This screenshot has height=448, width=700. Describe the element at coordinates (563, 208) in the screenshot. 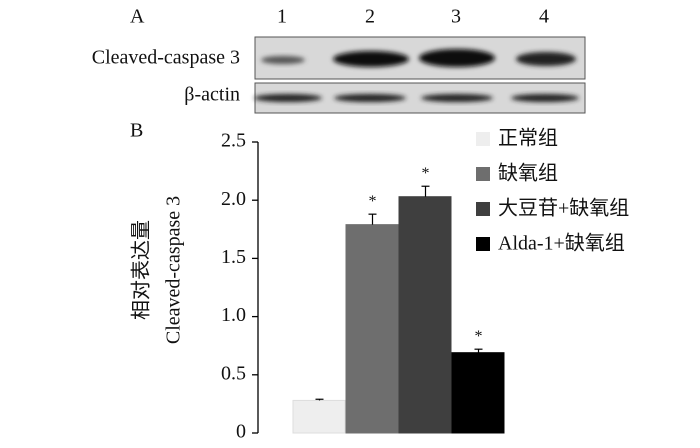

I see `legend-label: 大豆苷+缺氧组` at that location.